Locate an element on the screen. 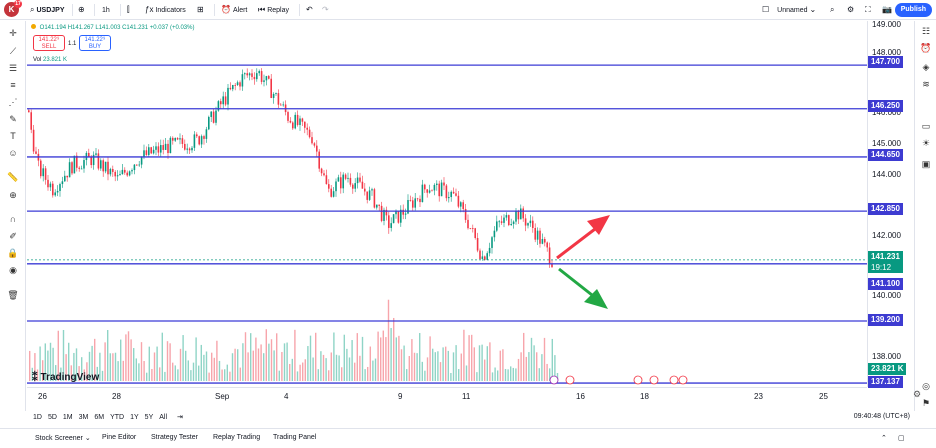 The image size is (936, 448). pattern-icon: ⋰ is located at coordinates (13, 102).